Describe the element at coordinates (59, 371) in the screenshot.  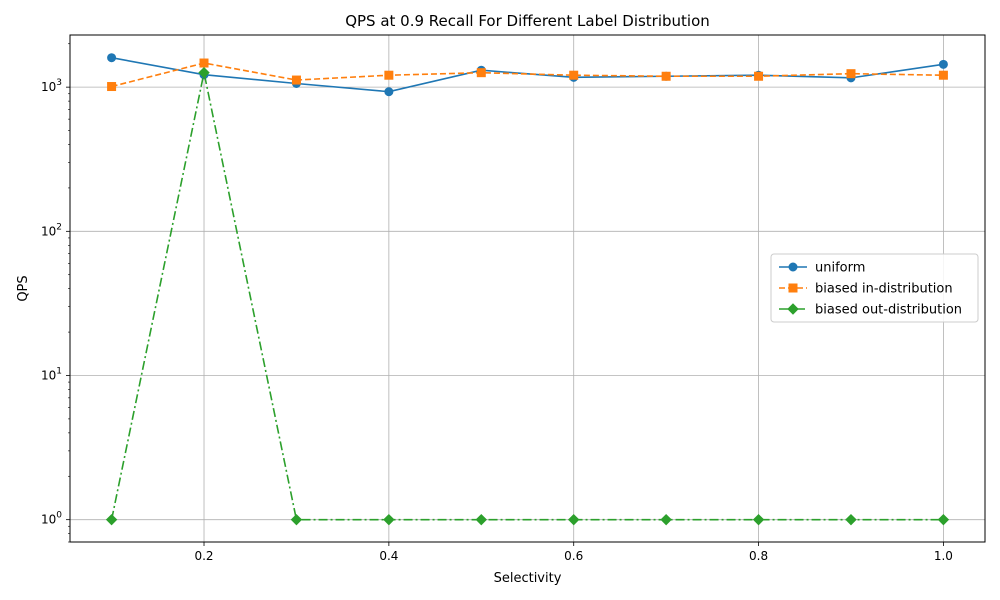
I see `y-tick-label-exponent: 1` at that location.